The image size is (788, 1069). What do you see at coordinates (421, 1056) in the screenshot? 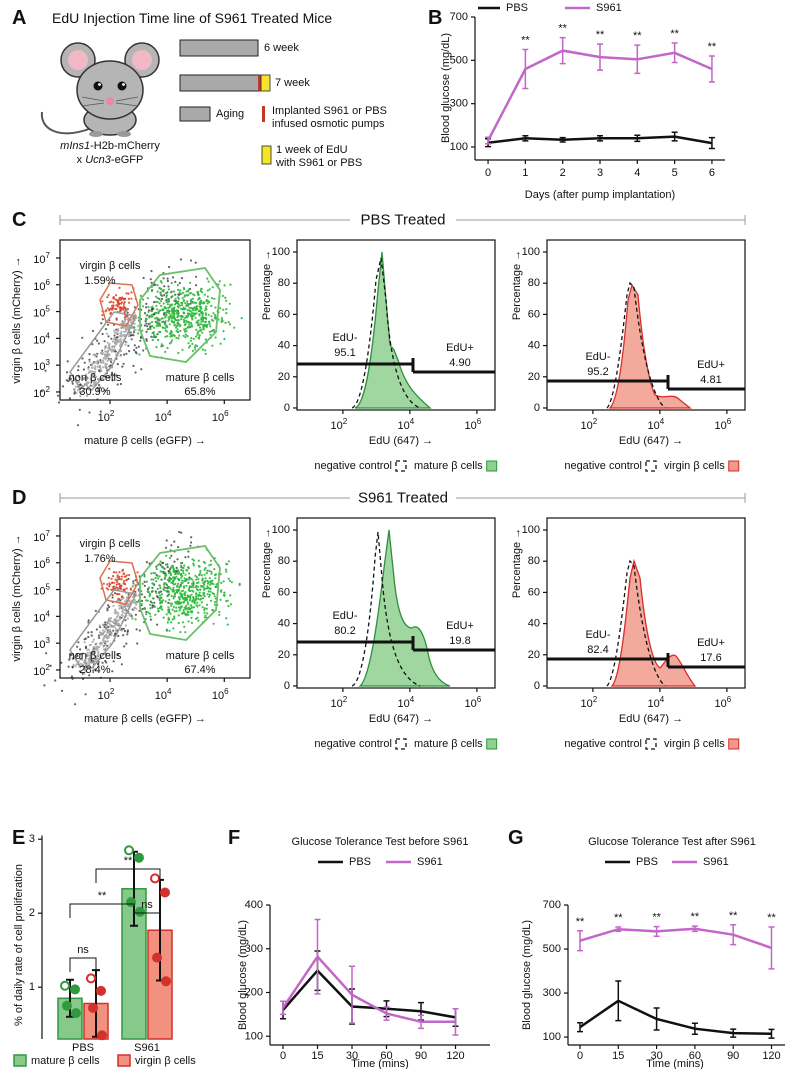
I see `x-tick-label: 90` at bounding box center [421, 1056].